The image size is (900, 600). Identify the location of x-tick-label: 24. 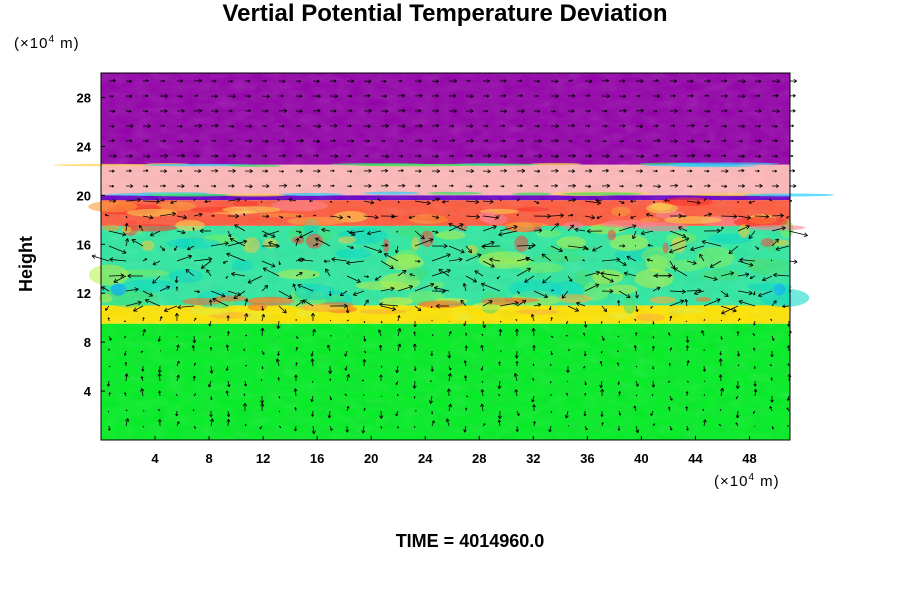
(425, 458).